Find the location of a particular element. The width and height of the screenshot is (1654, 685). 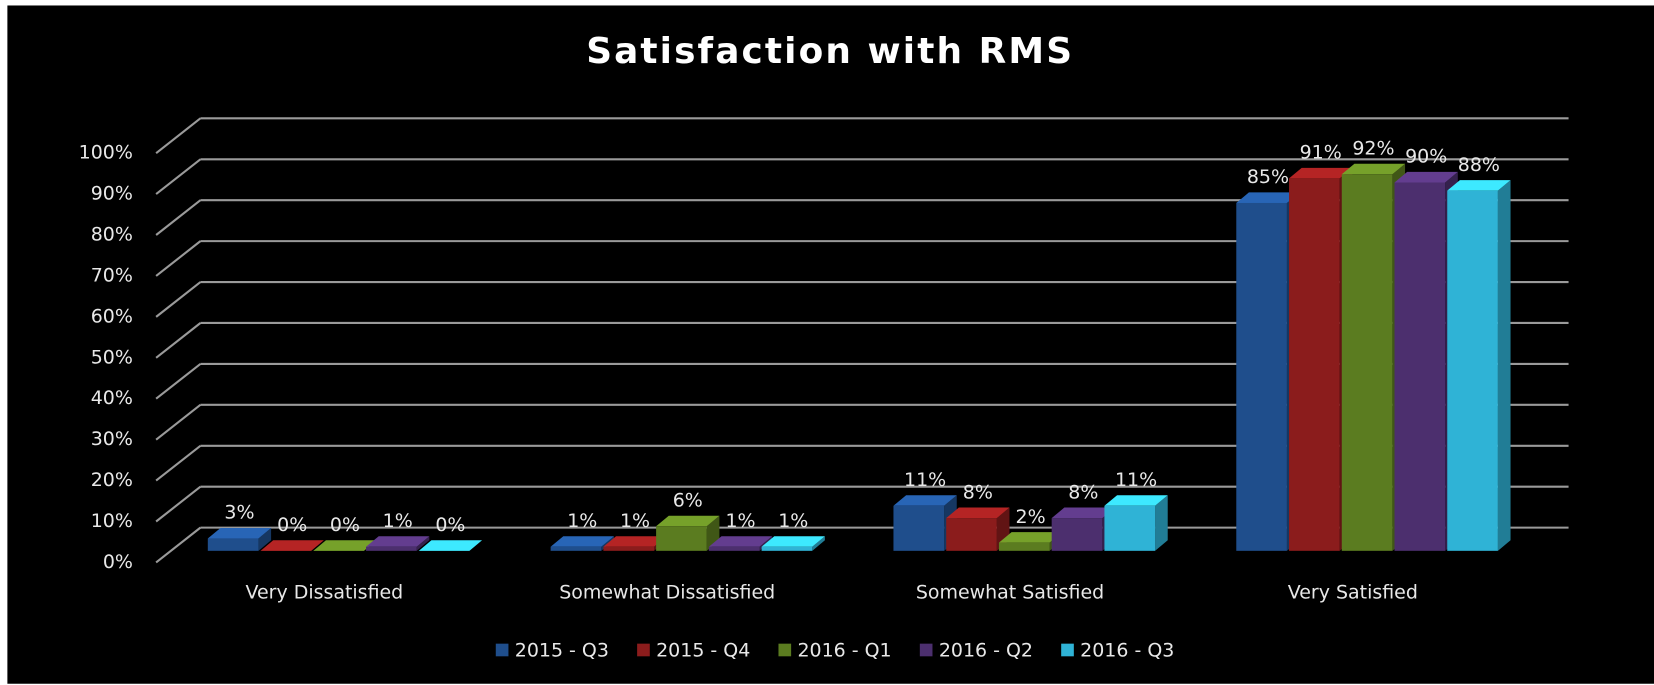

legend-label: 2016 - Q2 is located at coordinates (986, 651).